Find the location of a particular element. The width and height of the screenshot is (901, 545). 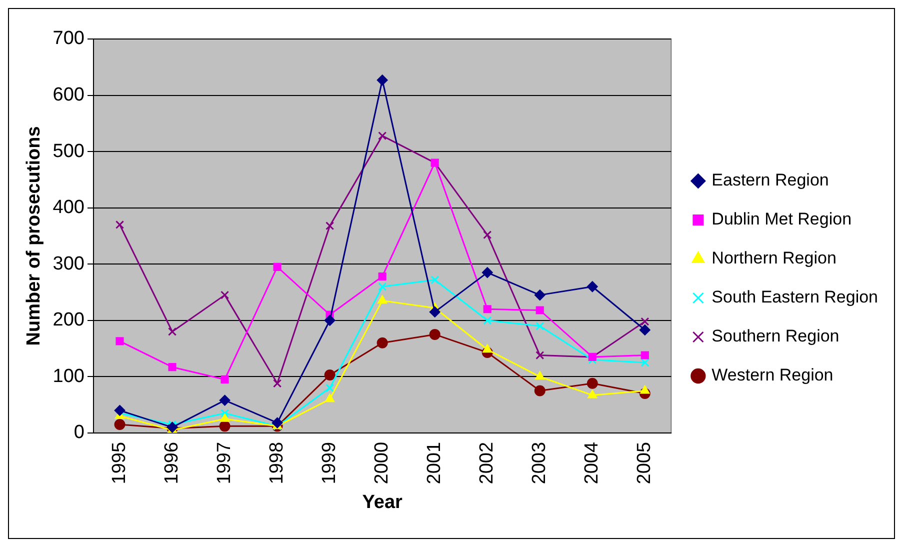

x-tick-label: 2002 is located at coordinates (487, 463).